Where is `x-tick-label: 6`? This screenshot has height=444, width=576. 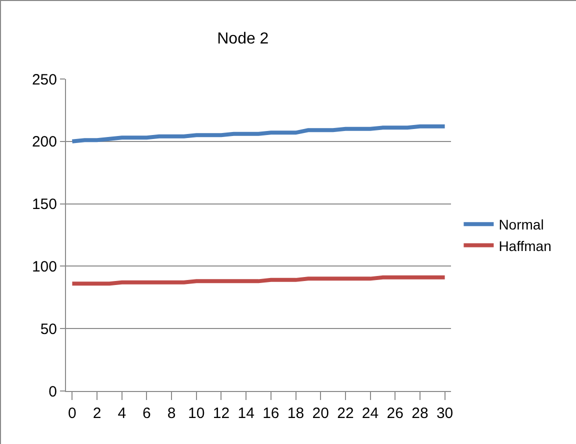 x-tick-label: 6 is located at coordinates (146, 413).